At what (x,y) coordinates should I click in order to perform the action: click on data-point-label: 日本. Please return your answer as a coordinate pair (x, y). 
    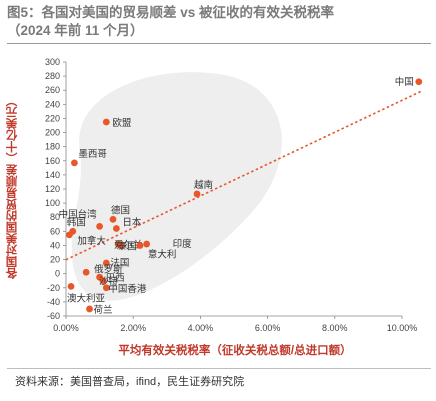
    Looking at the image, I should click on (132, 223).